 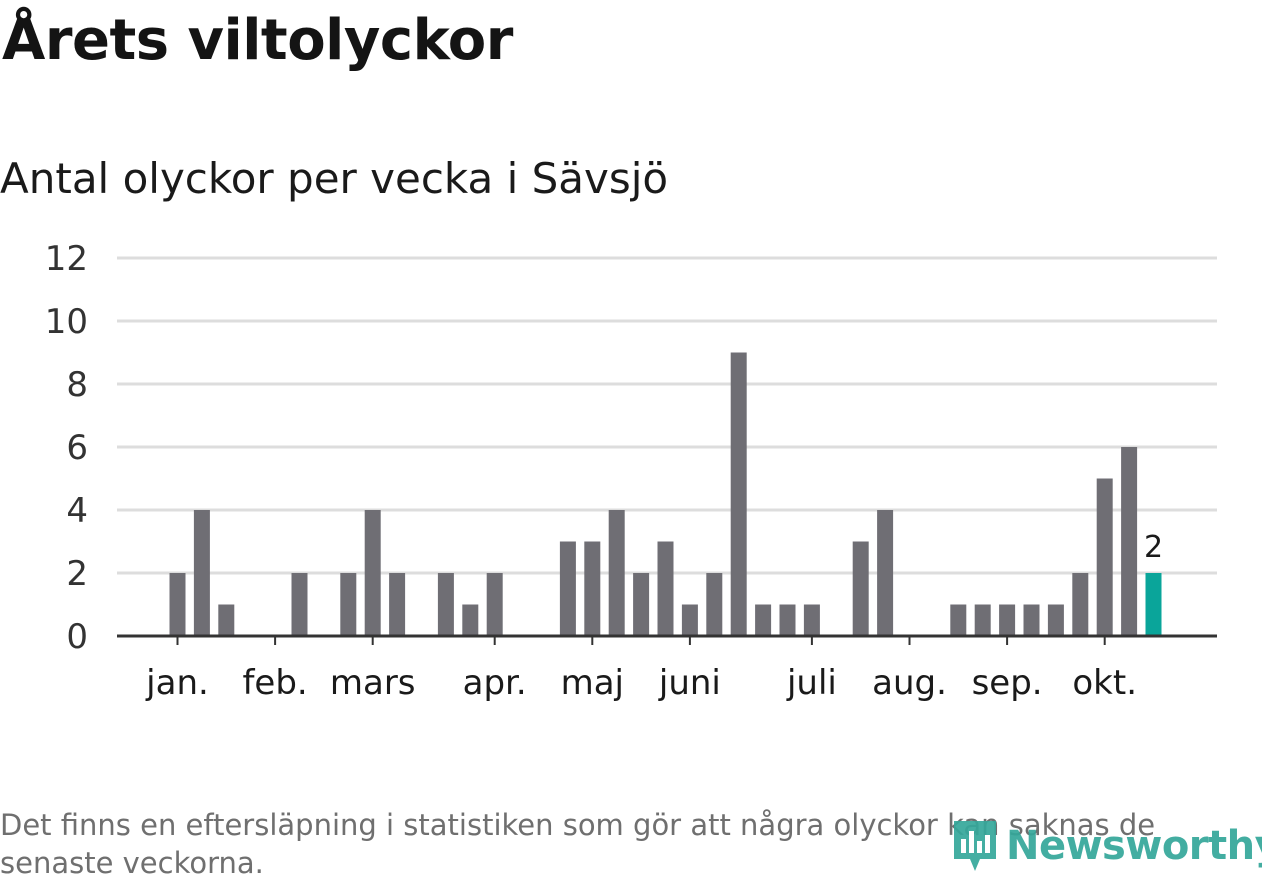 I want to click on newsworthy-logo-icon, so click(x=975, y=846).